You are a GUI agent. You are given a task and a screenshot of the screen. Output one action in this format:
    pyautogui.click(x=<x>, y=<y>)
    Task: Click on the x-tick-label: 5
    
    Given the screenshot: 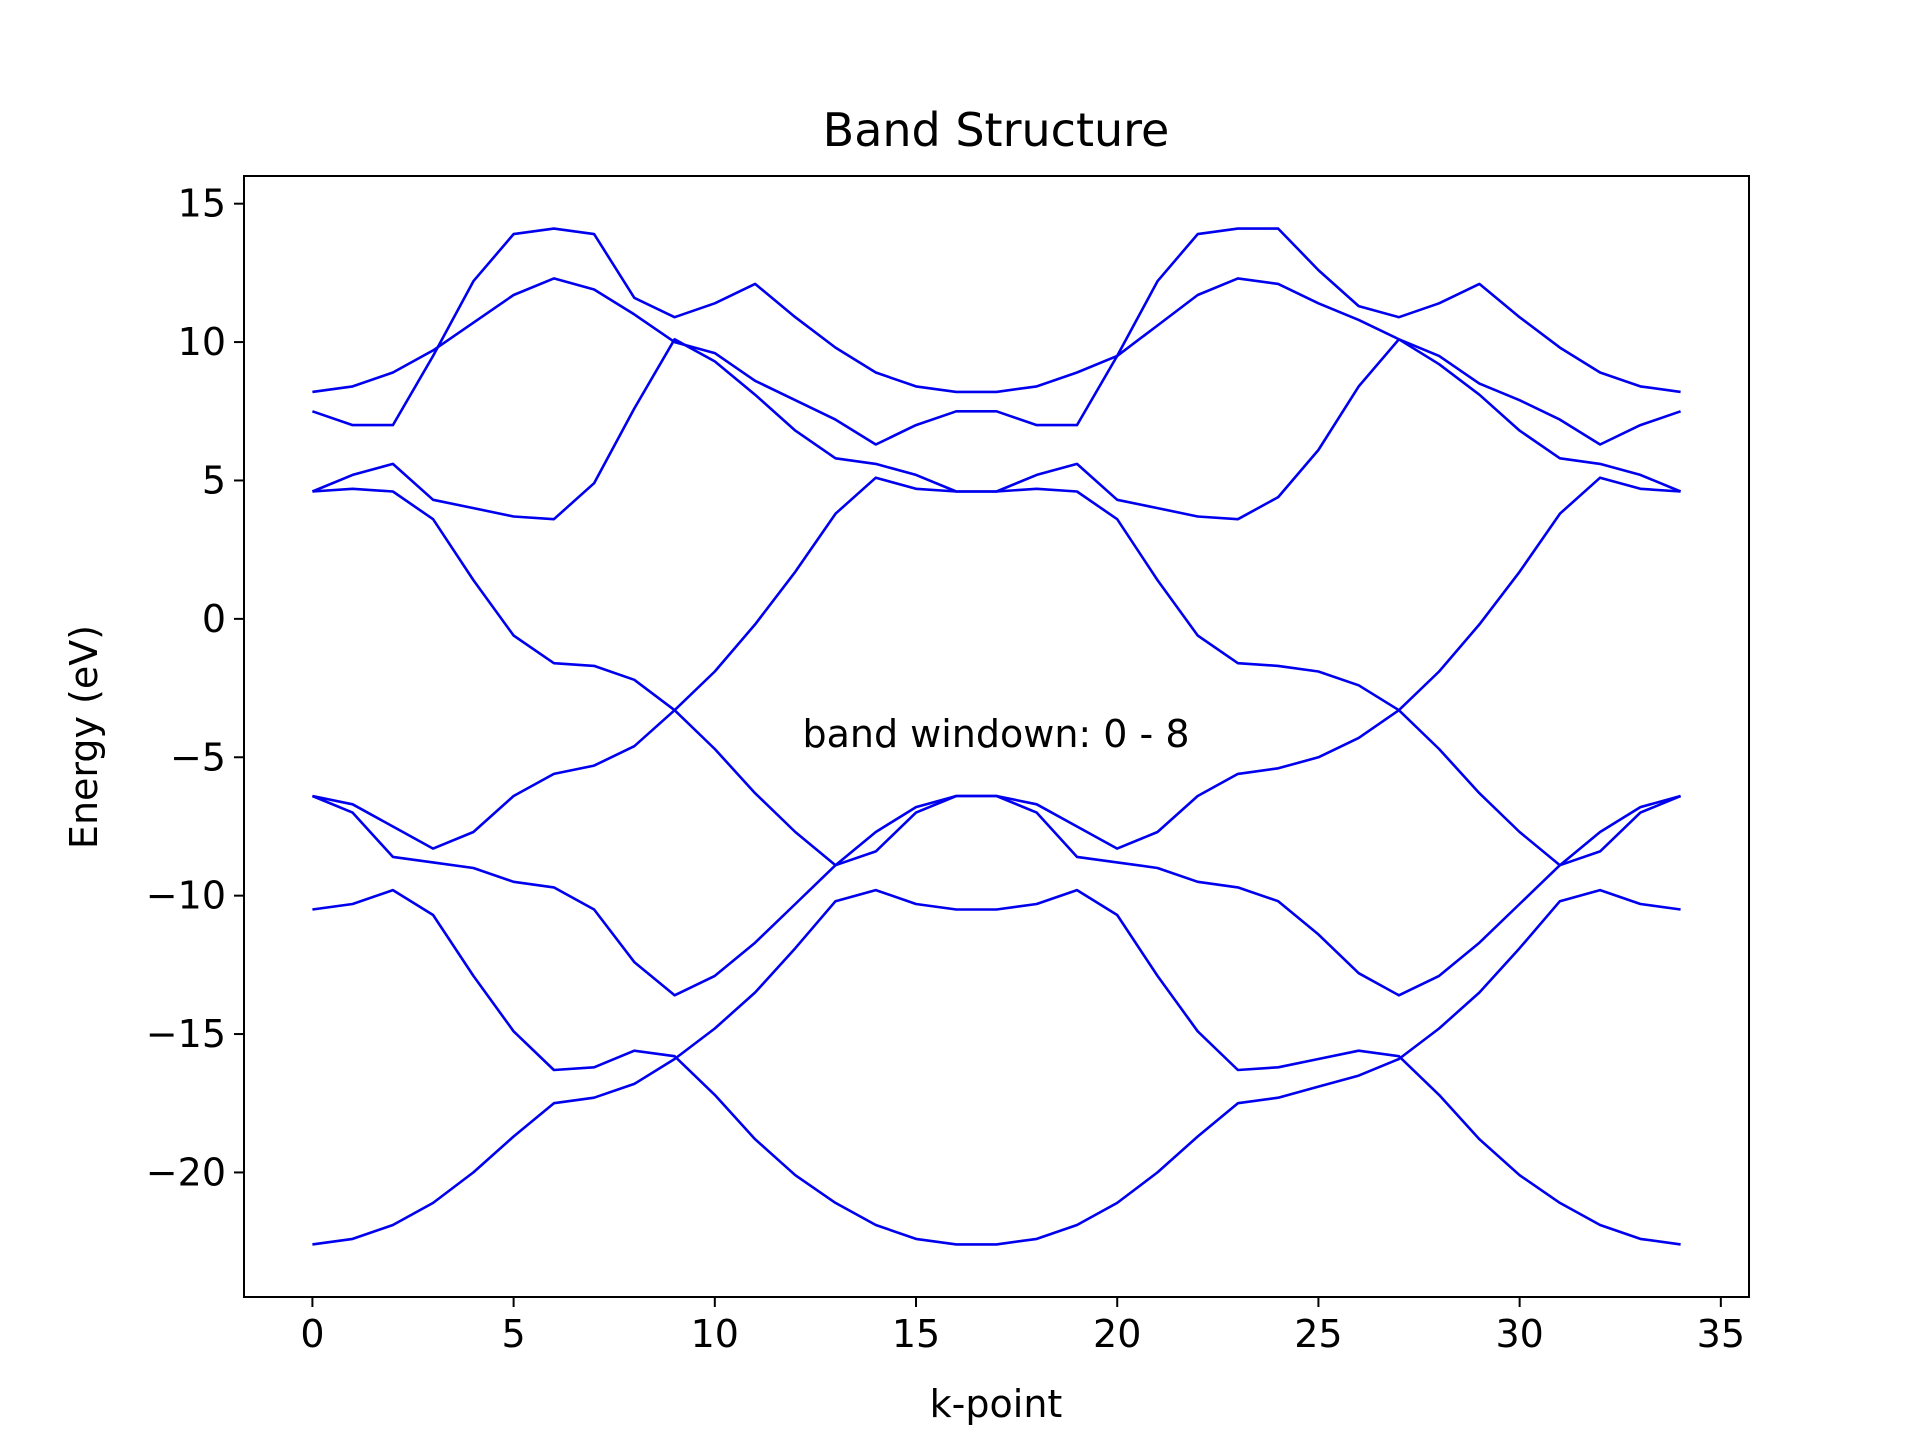 What is the action you would take?
    pyautogui.click(x=514, y=1334)
    